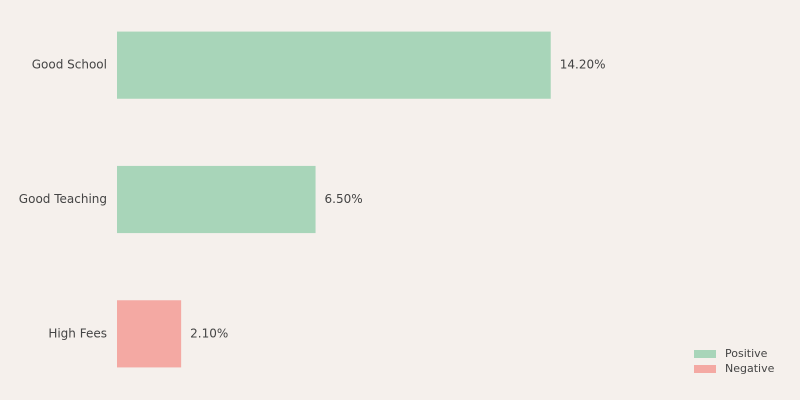 The width and height of the screenshot is (800, 400). Describe the element at coordinates (583, 65) in the screenshot. I see `value-label: 14.20%` at that location.